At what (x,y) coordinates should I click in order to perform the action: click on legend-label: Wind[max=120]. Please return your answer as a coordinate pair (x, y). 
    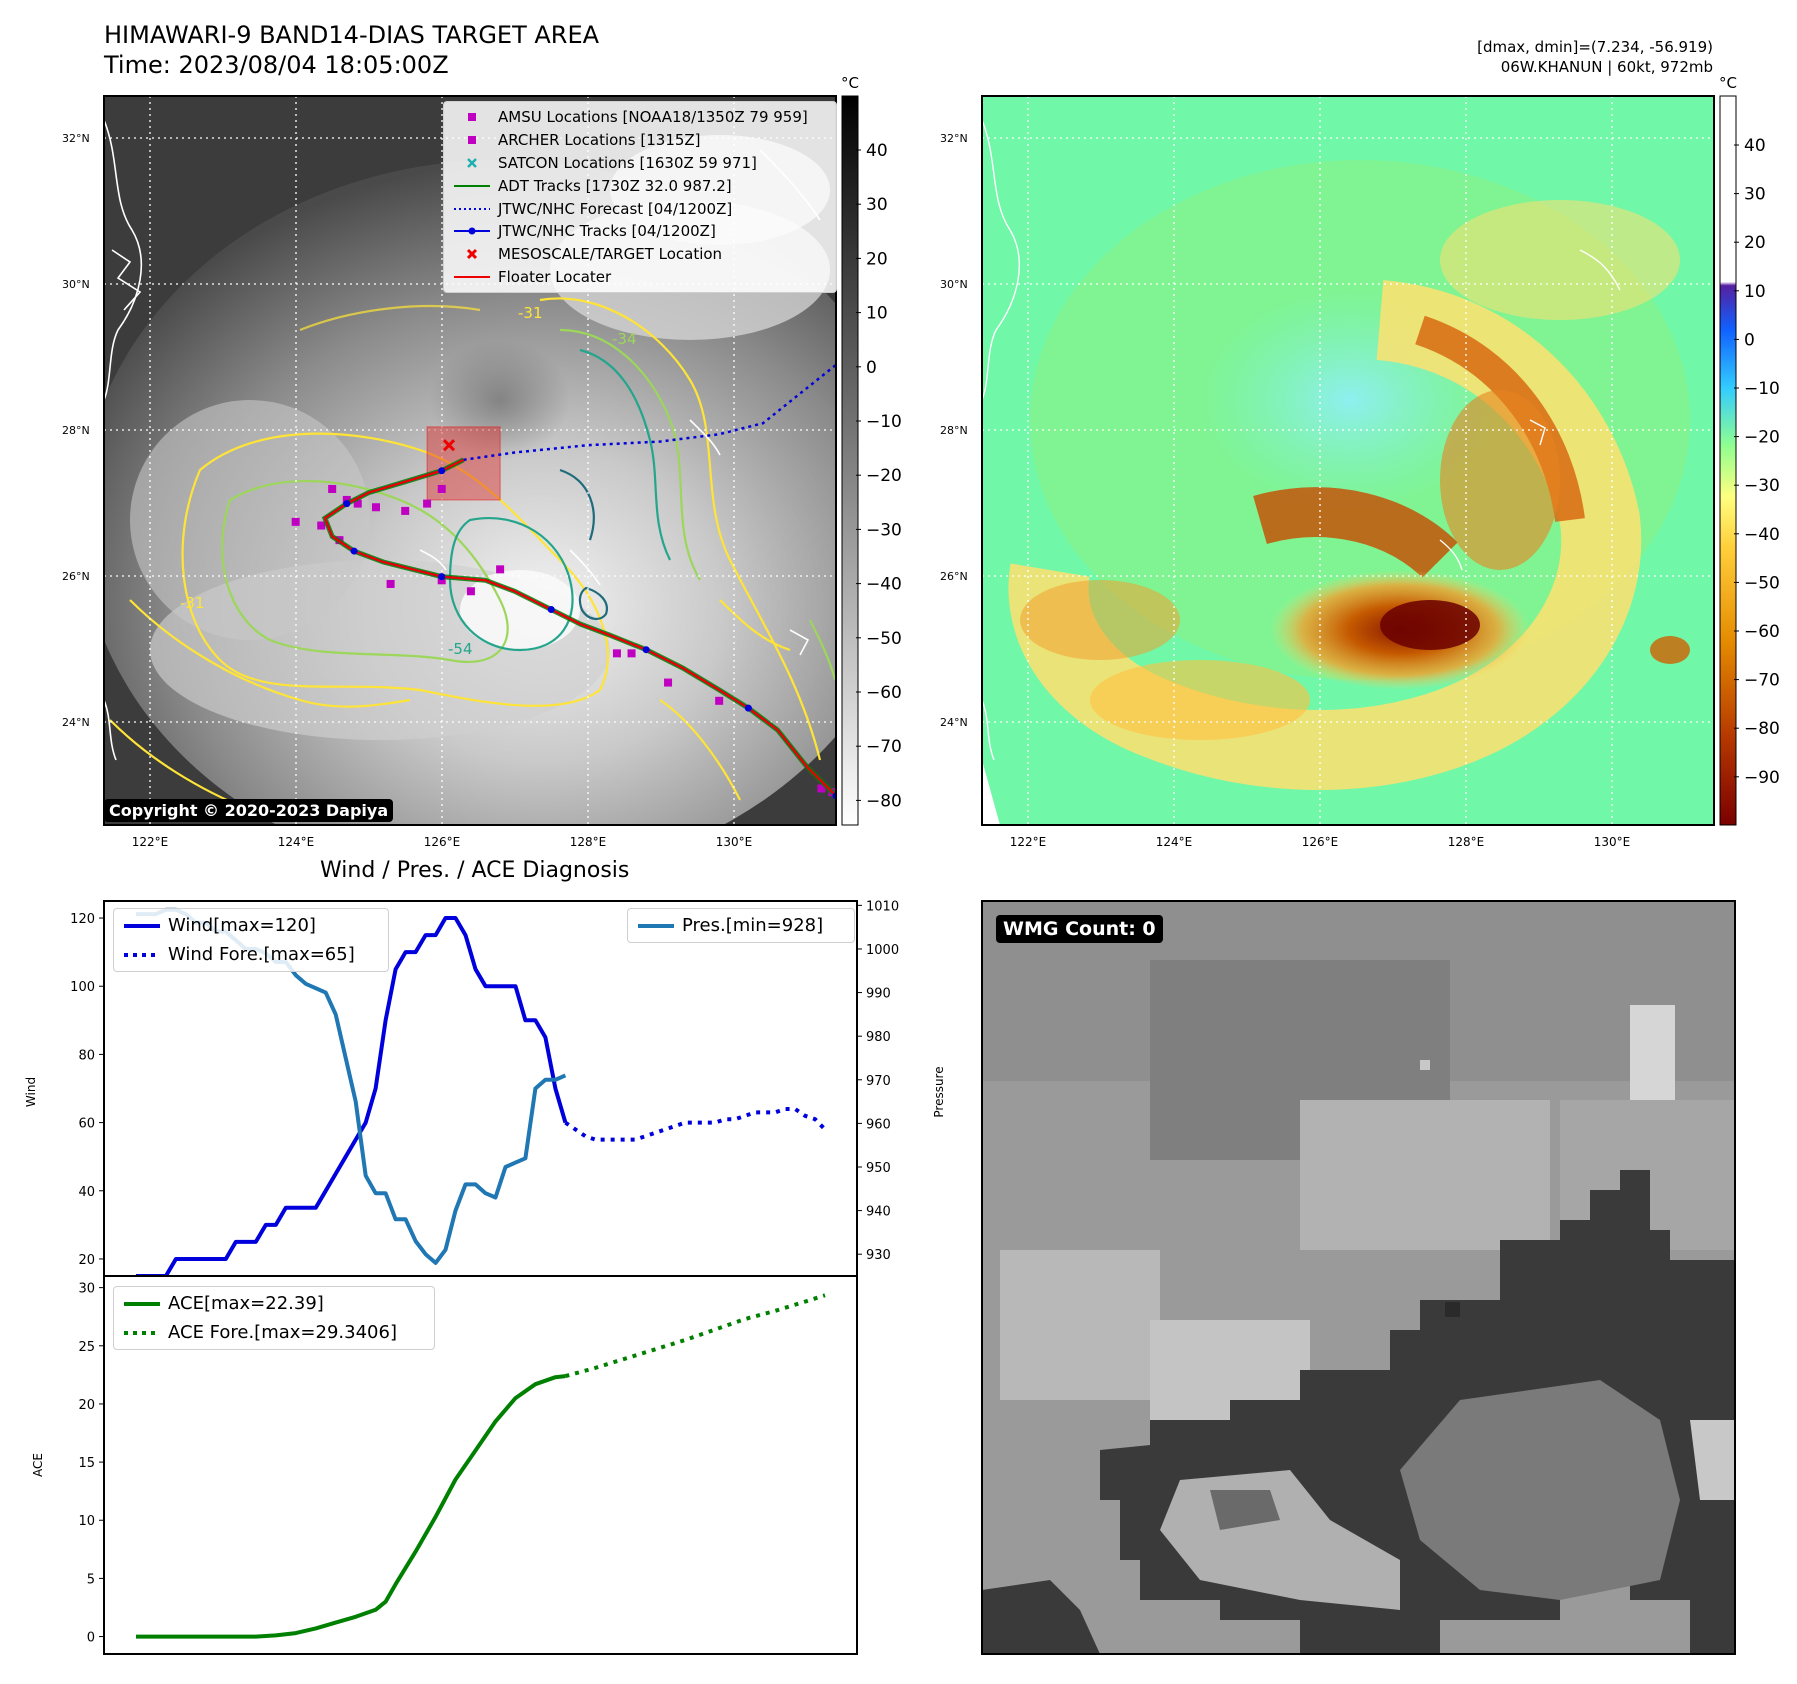
    Looking at the image, I should click on (242, 925).